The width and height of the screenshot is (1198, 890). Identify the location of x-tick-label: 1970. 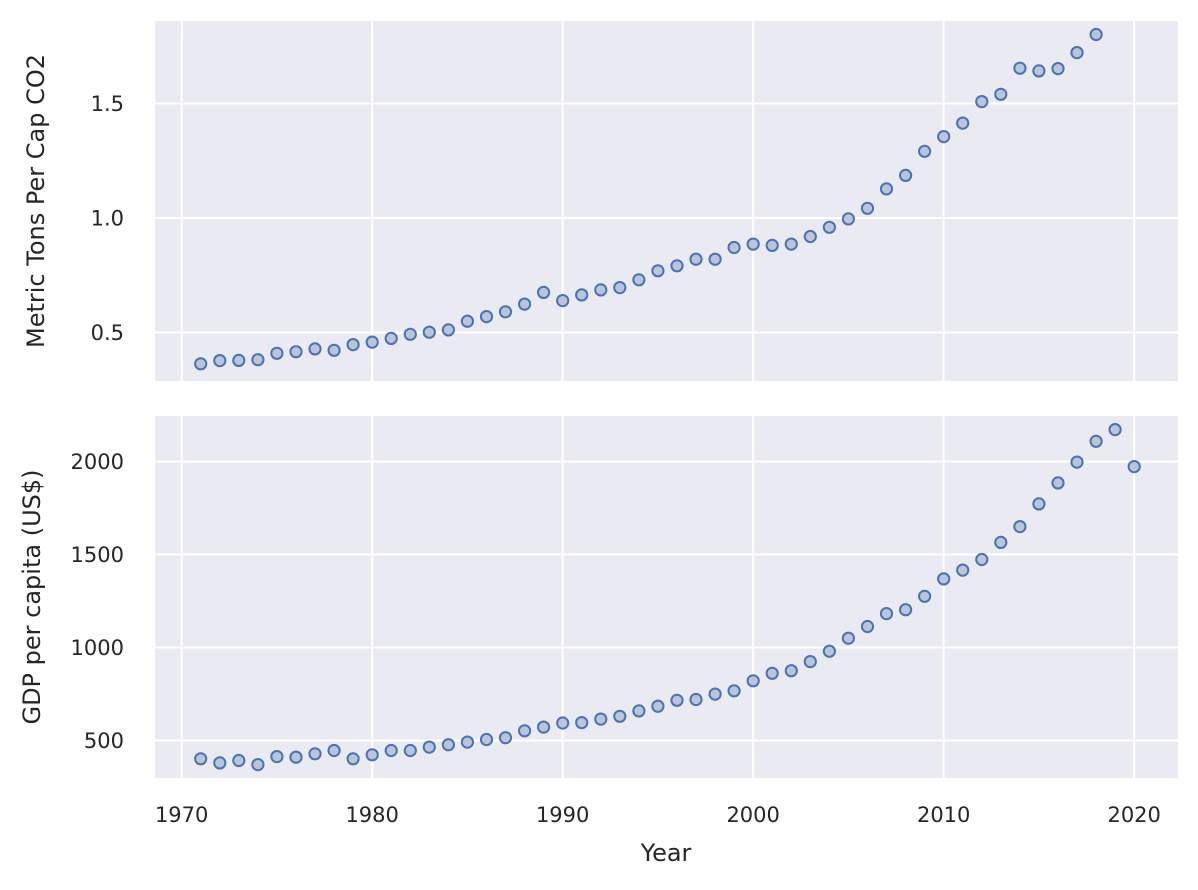
(181, 815).